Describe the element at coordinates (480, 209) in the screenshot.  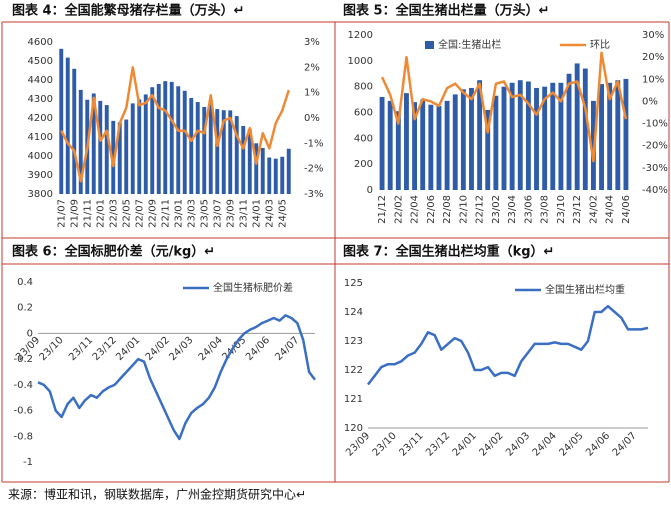
I see `x-tick-label: 22/12` at that location.